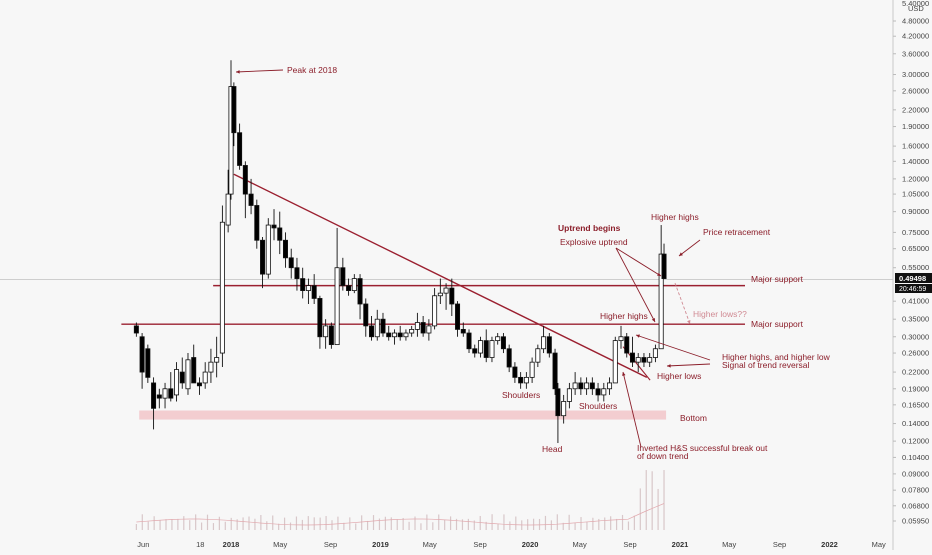 The width and height of the screenshot is (932, 555). Describe the element at coordinates (259, 71) in the screenshot. I see `arrow-peak` at that location.